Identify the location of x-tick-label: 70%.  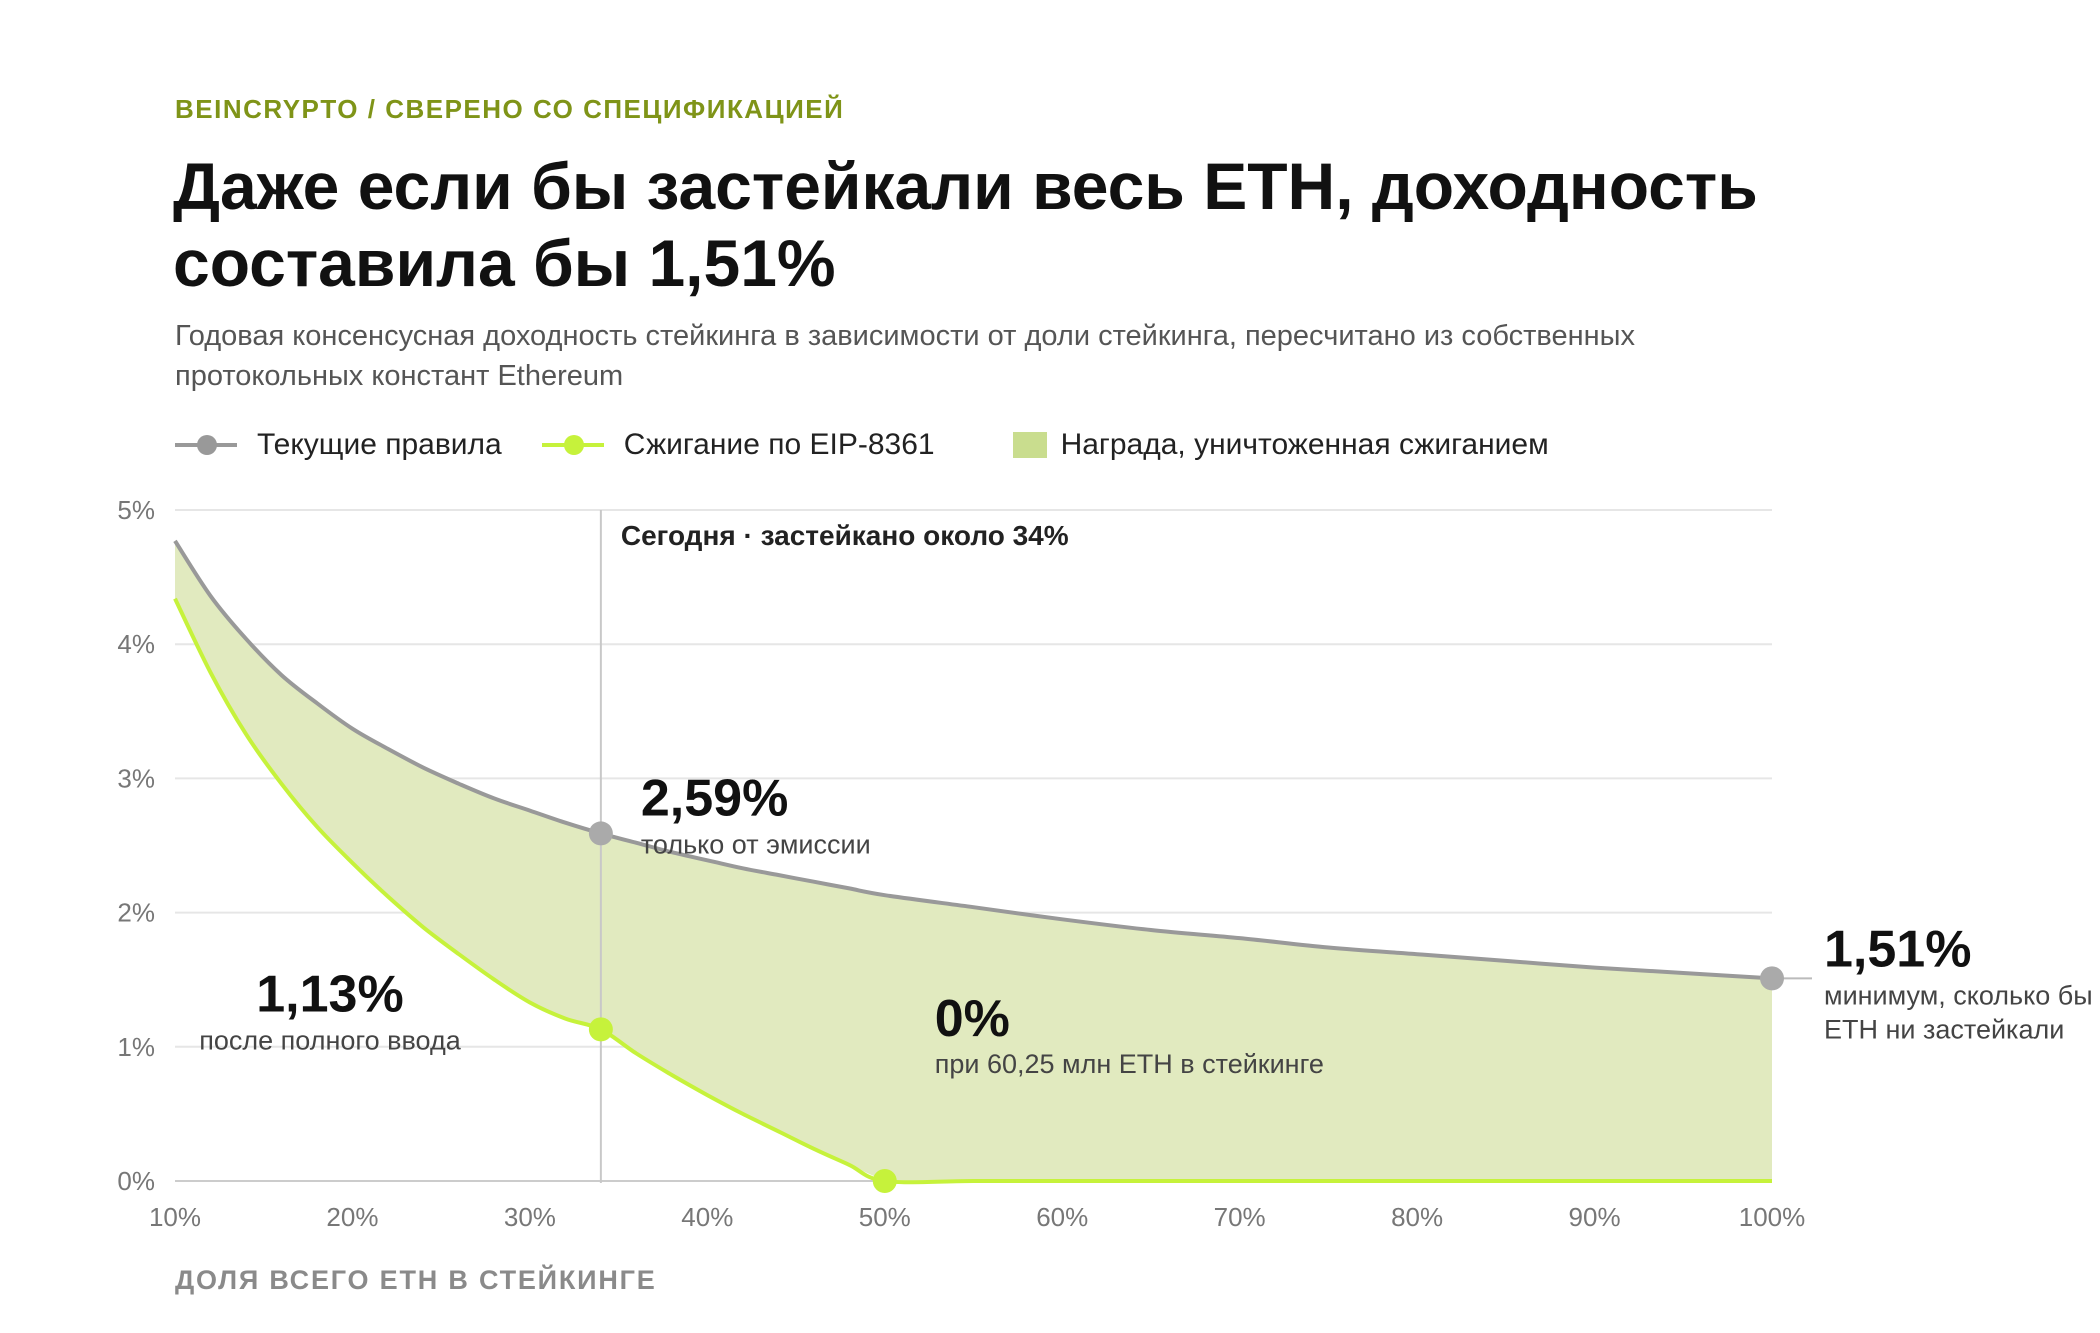
(1240, 1217).